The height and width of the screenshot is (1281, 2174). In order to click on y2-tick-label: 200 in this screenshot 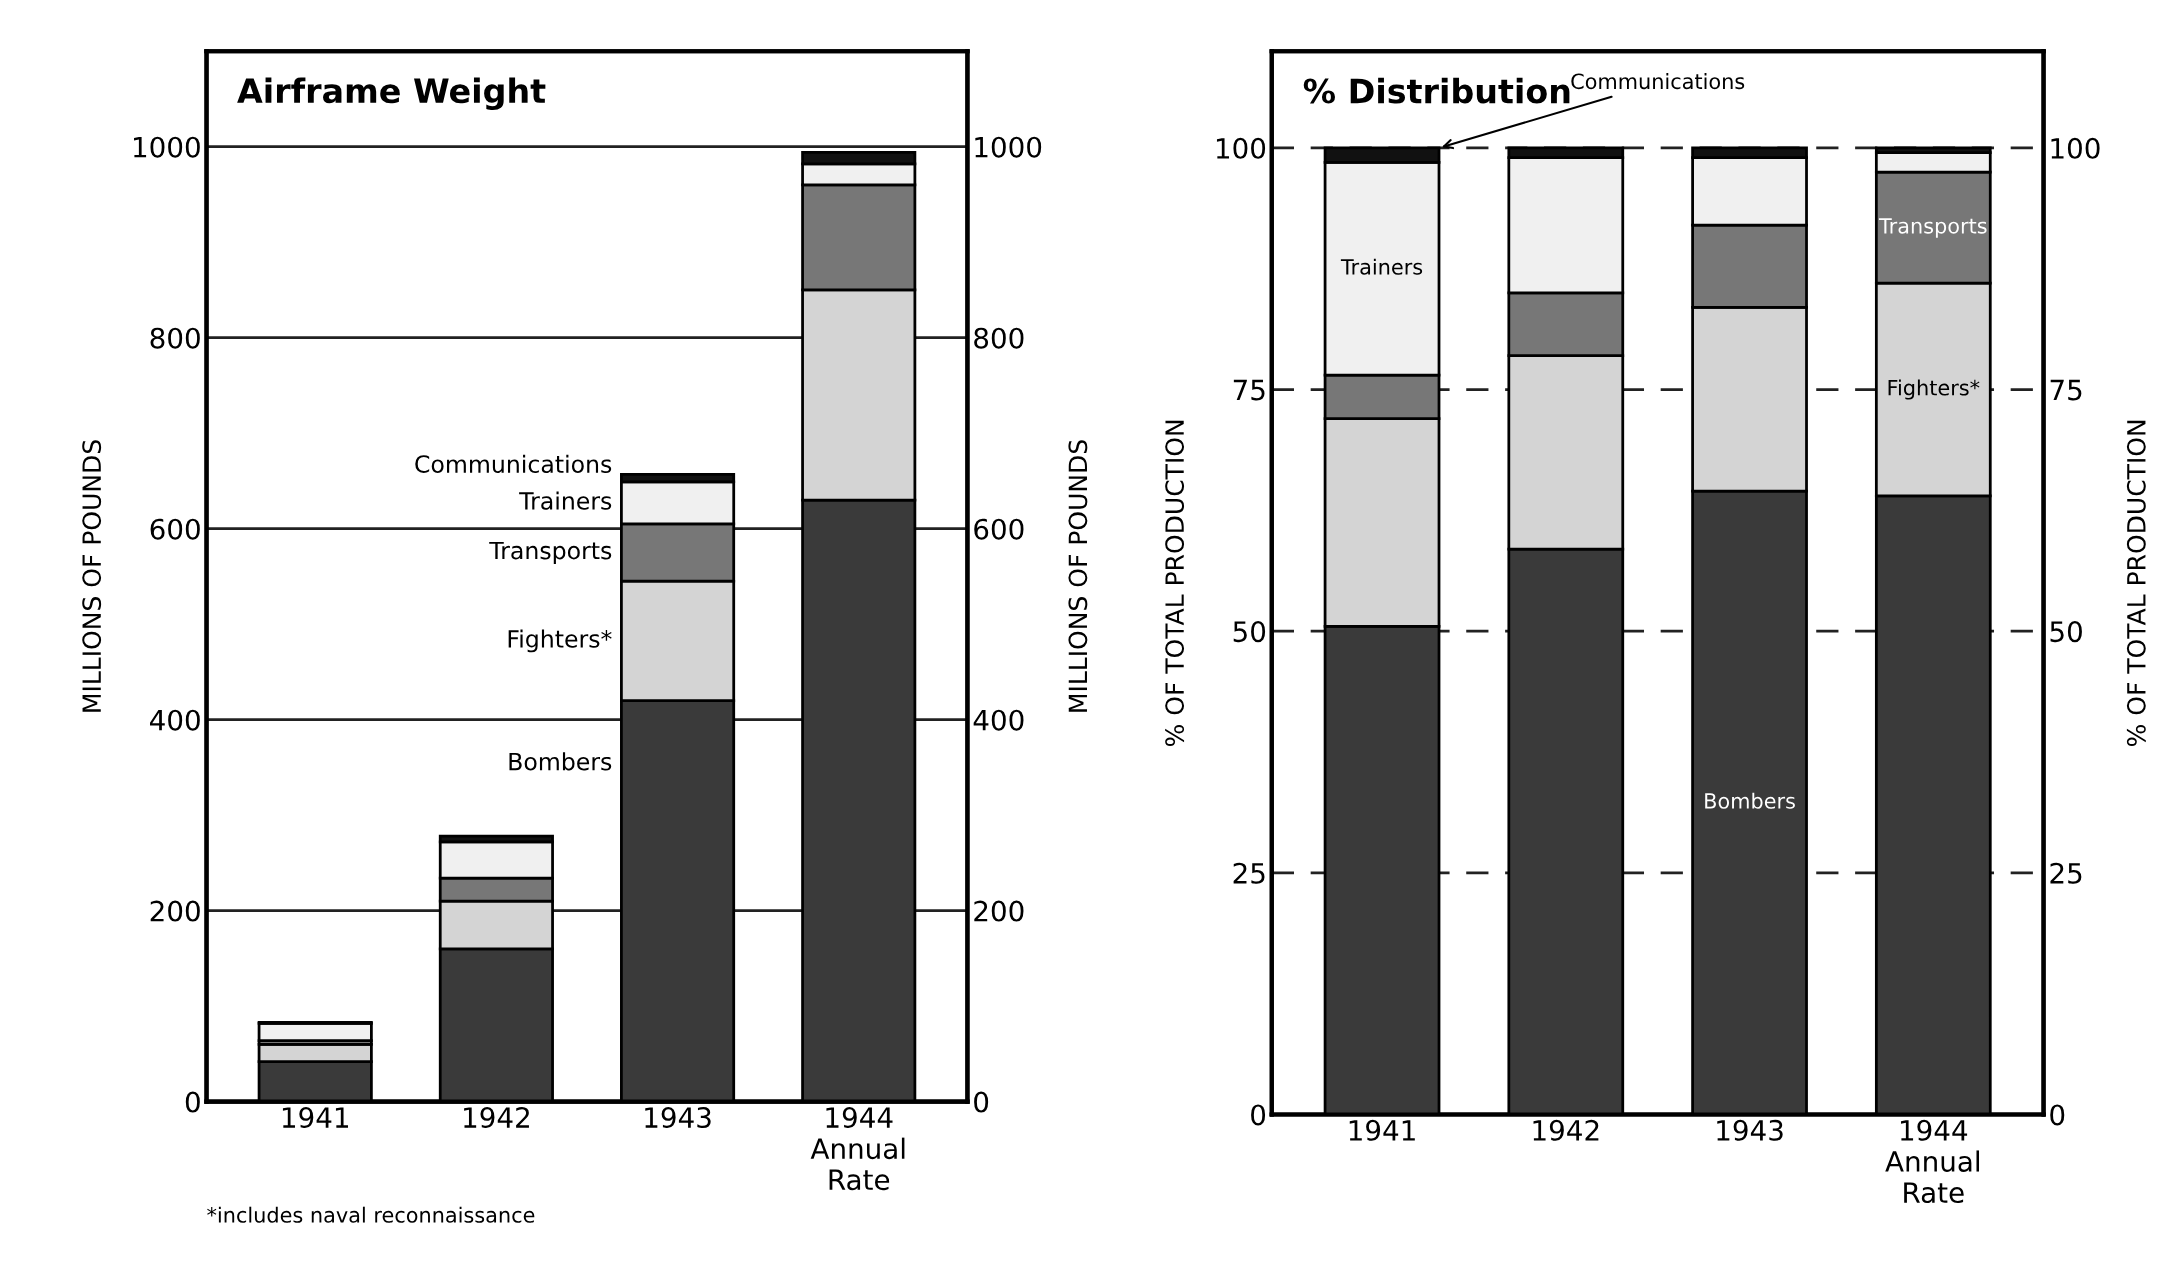, I will do `click(999, 911)`.